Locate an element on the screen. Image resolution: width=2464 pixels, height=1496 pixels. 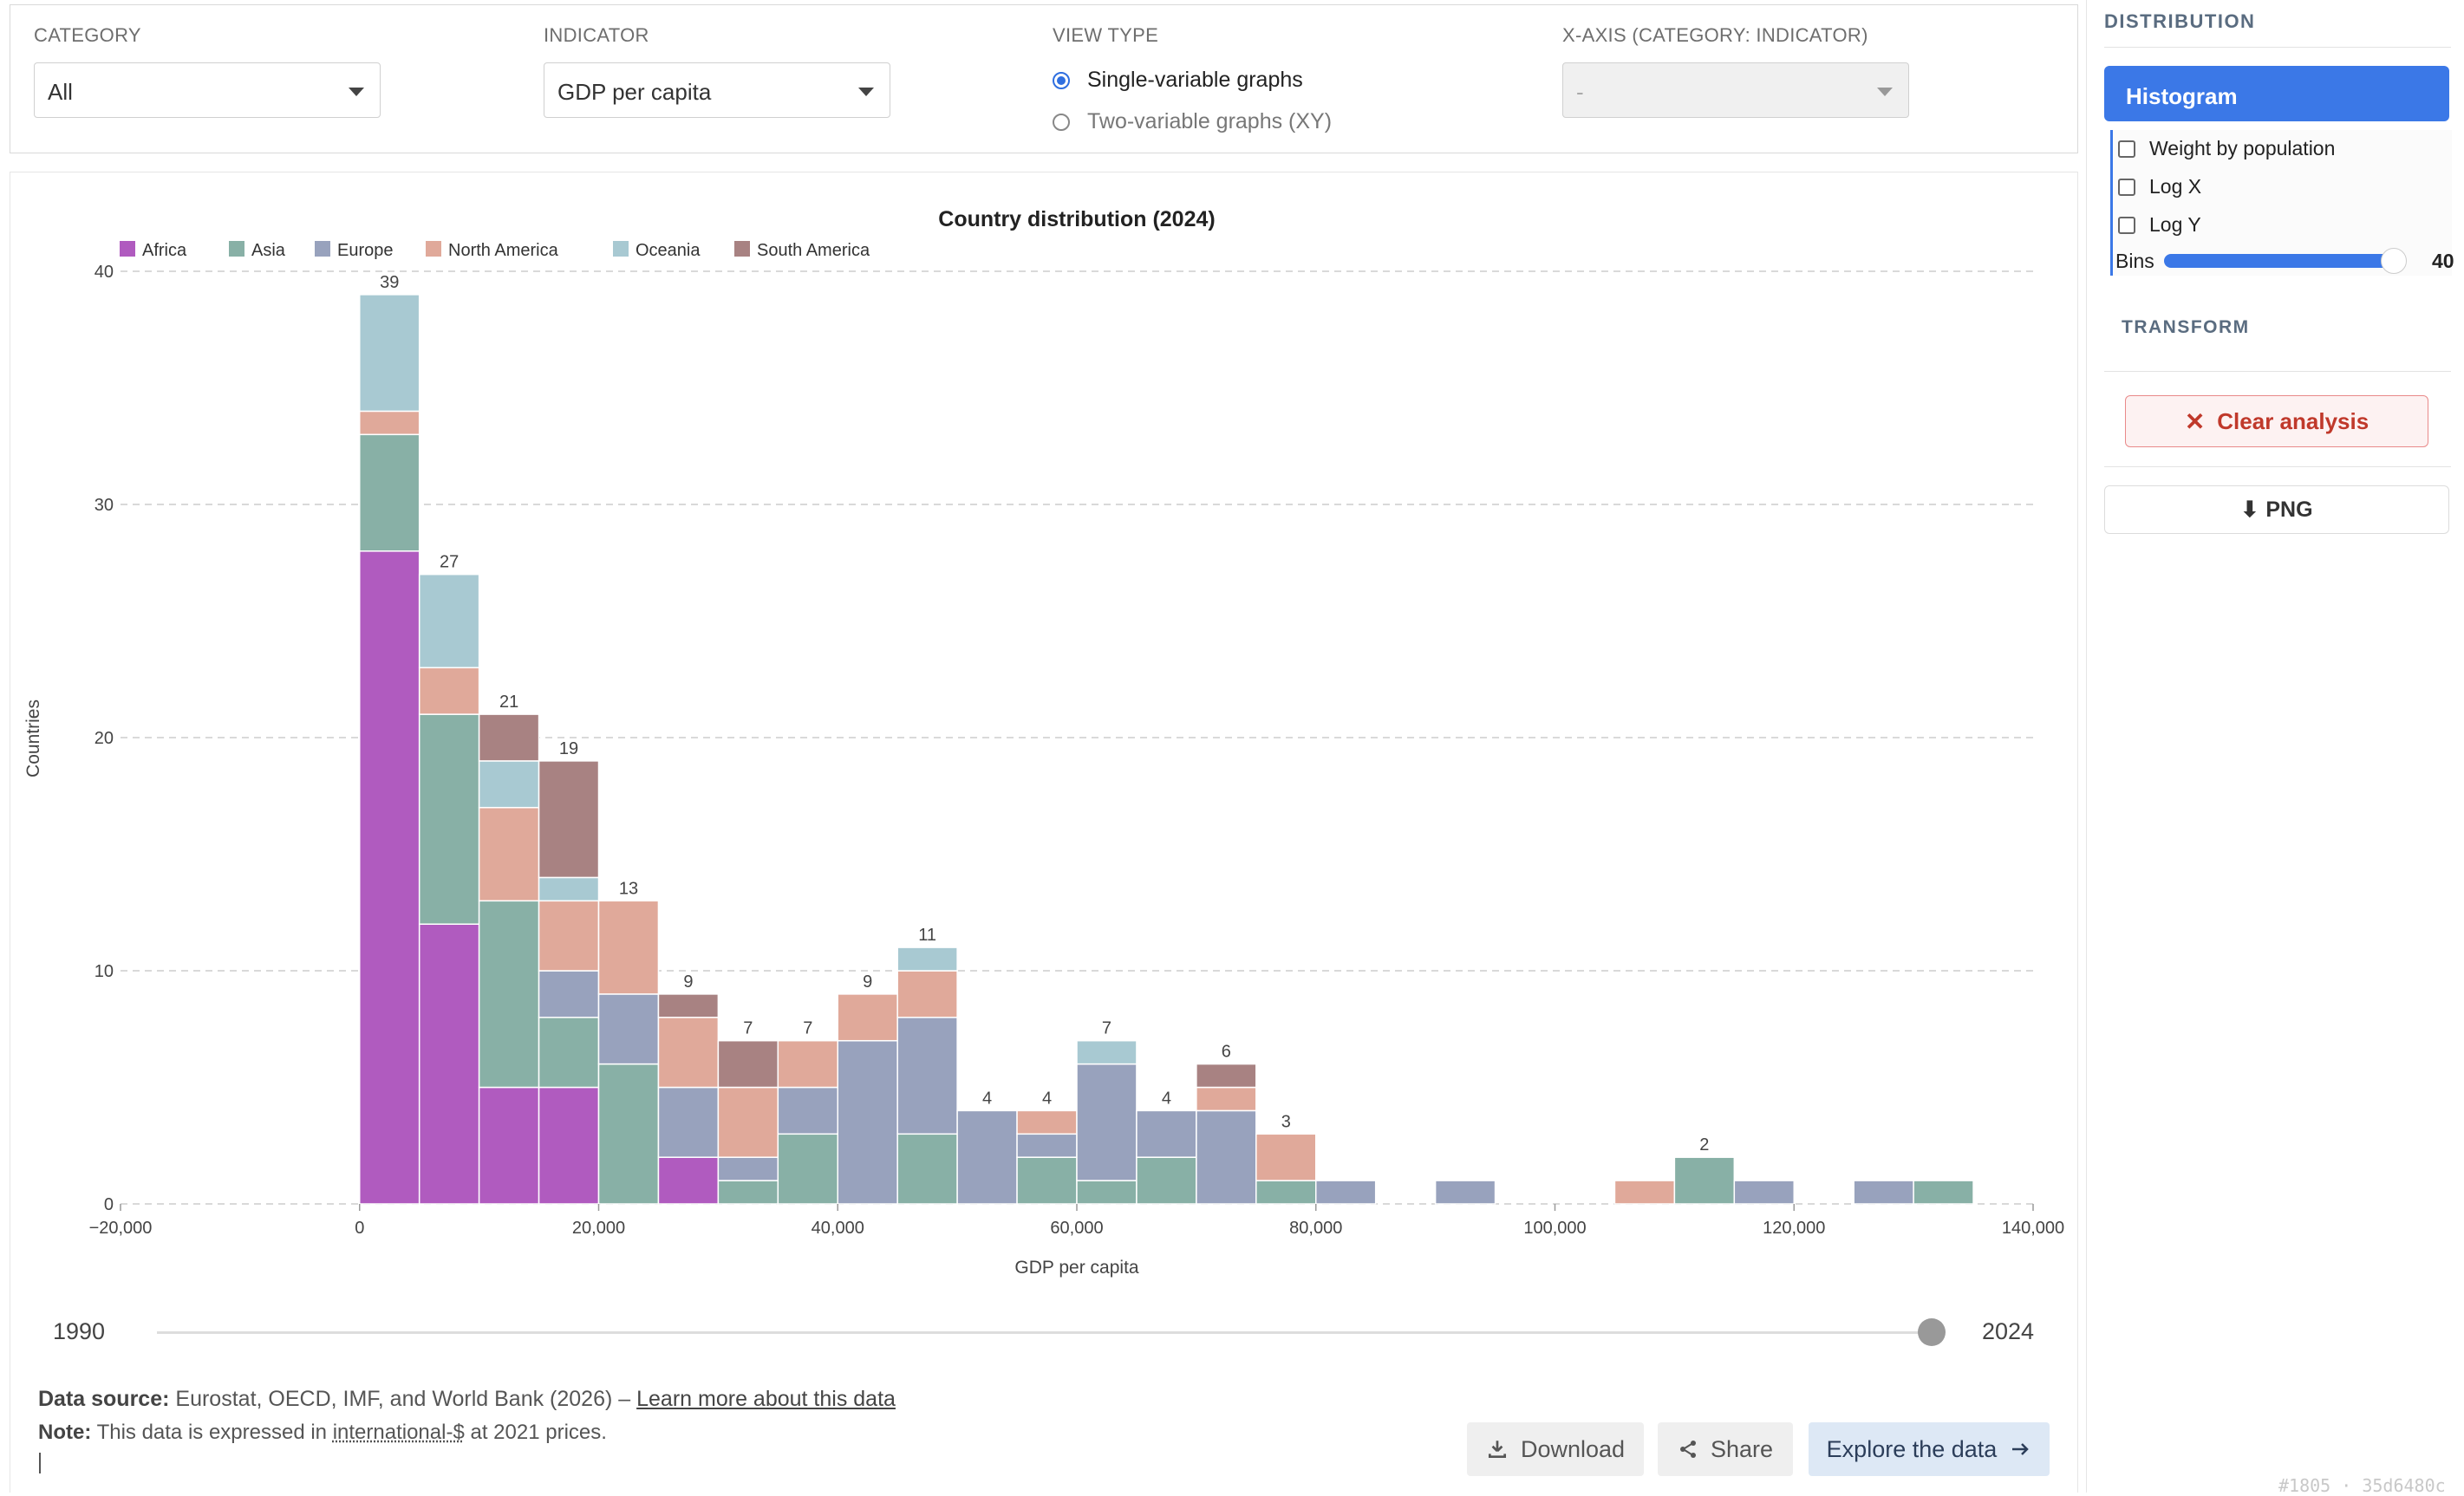
download-label: Download is located at coordinates (1573, 1449).